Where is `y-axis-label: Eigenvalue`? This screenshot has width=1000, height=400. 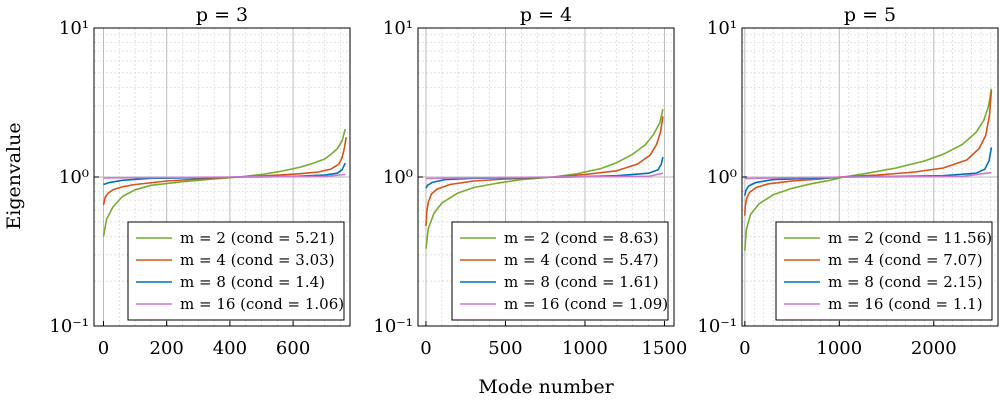 y-axis-label: Eigenvalue is located at coordinates (14, 175).